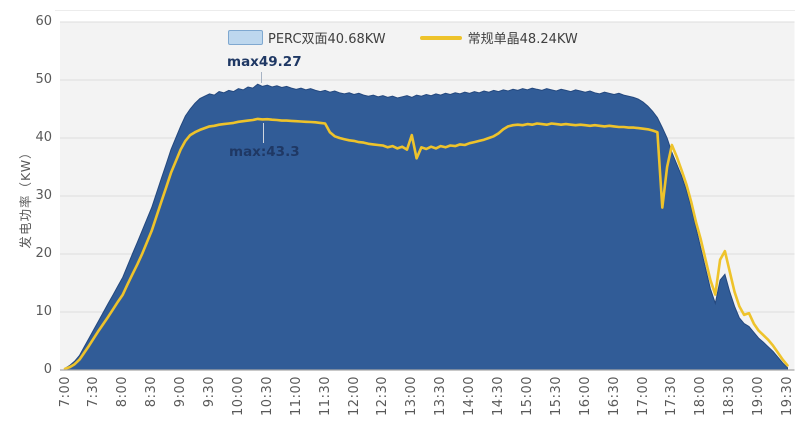 Image resolution: width=800 pixels, height=434 pixels. Describe the element at coordinates (759, 396) in the screenshot. I see `x-tick-label: 19:00` at that location.